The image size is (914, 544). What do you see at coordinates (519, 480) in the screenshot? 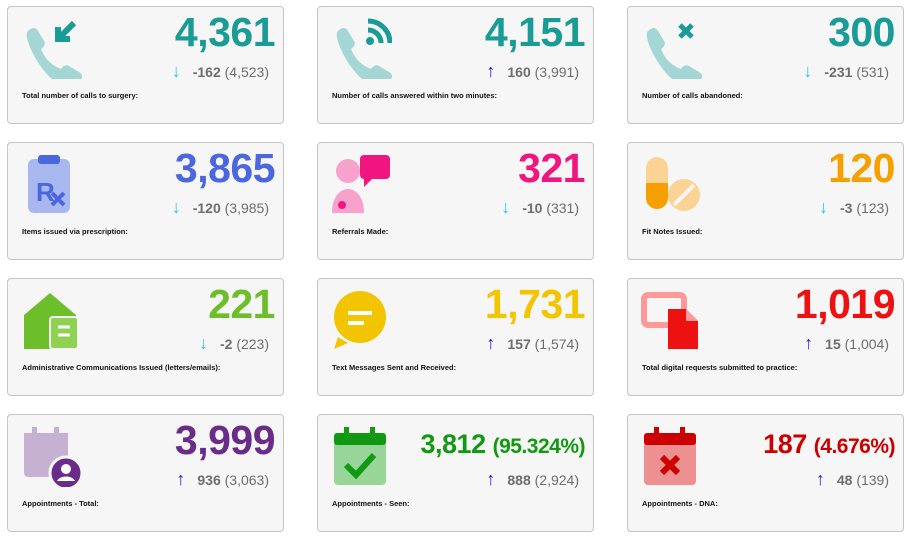
I see `kpi-delta: 888` at bounding box center [519, 480].